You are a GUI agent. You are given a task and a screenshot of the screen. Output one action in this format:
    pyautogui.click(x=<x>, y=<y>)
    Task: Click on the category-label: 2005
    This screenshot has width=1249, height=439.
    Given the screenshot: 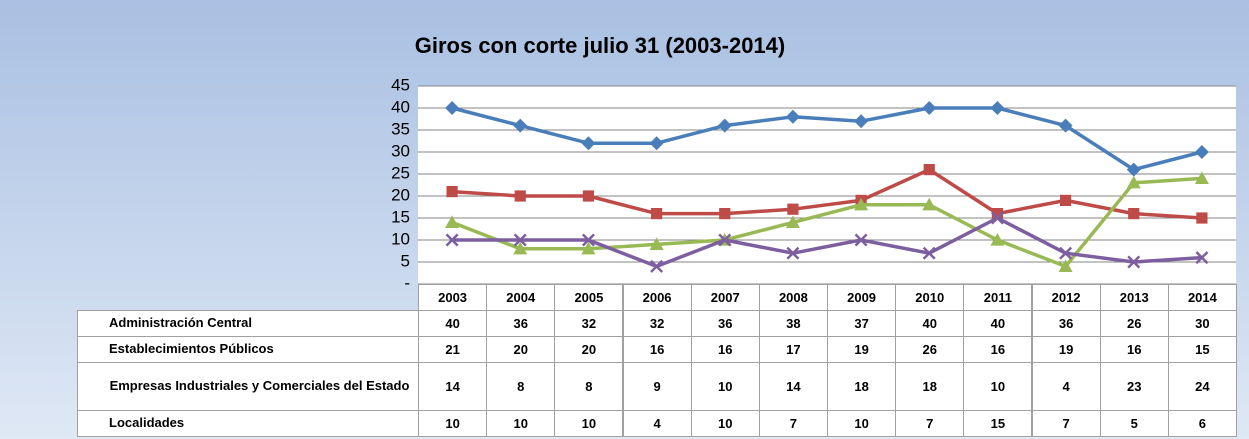 What is the action you would take?
    pyautogui.click(x=589, y=297)
    